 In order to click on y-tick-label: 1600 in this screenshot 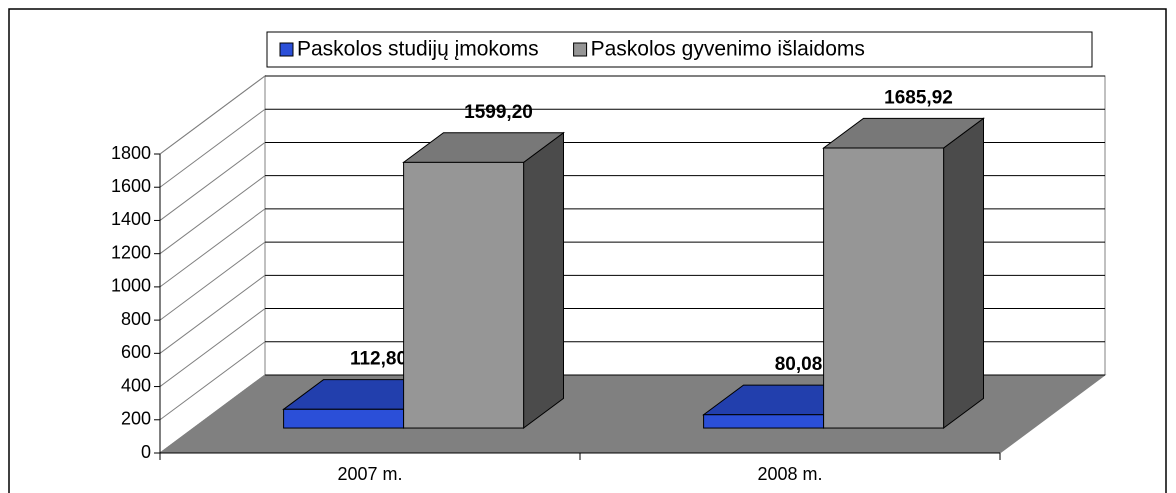, I will do `click(131, 186)`.